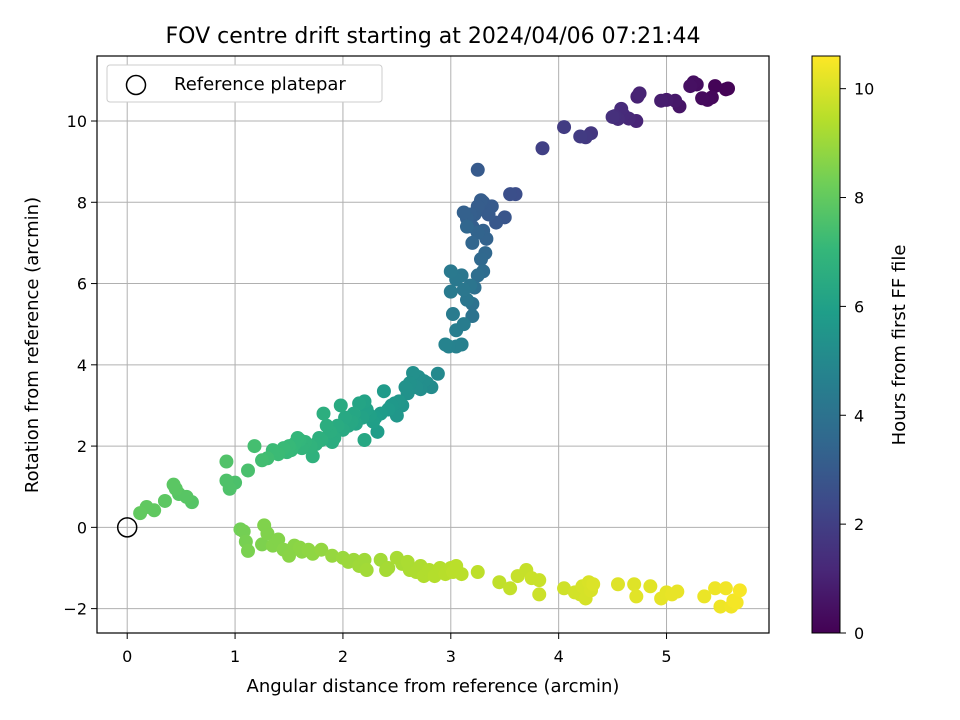 This screenshot has height=720, width=960. I want to click on legend-entry-reference-platepar: Reference platepar, so click(260, 84).